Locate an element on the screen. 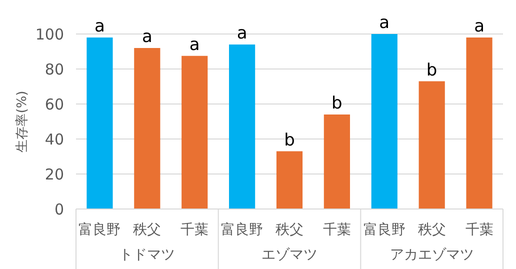  y-axis-title: 生存率(%) is located at coordinates (22, 121).